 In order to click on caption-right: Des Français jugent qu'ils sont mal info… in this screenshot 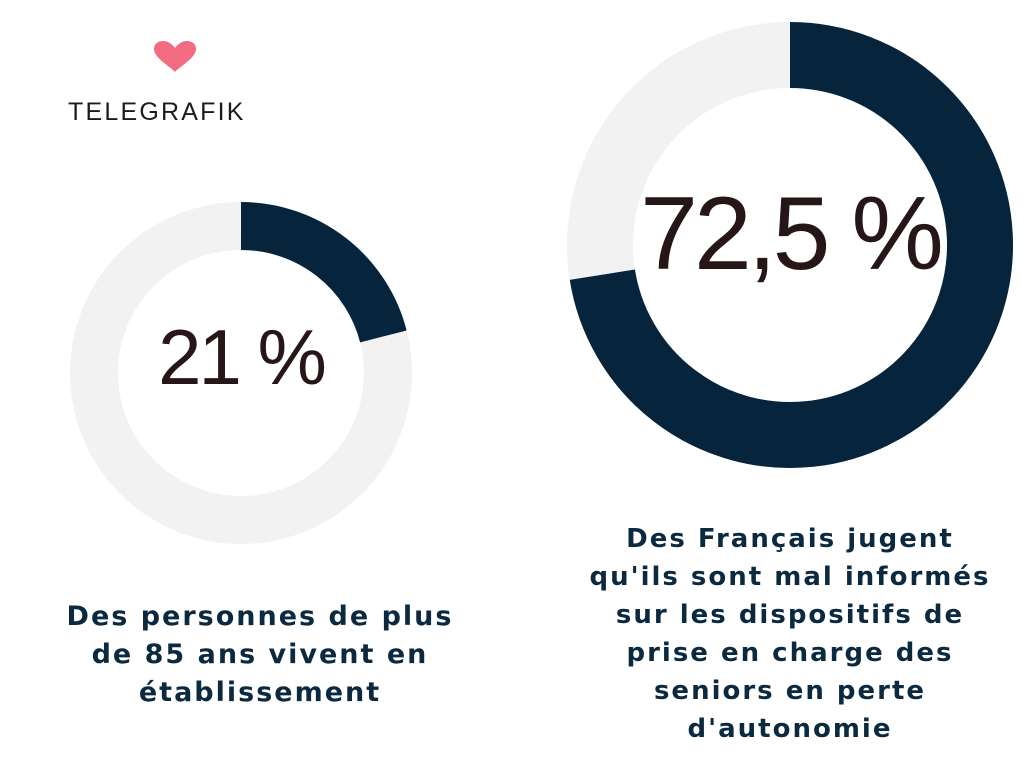, I will do `click(789, 634)`.